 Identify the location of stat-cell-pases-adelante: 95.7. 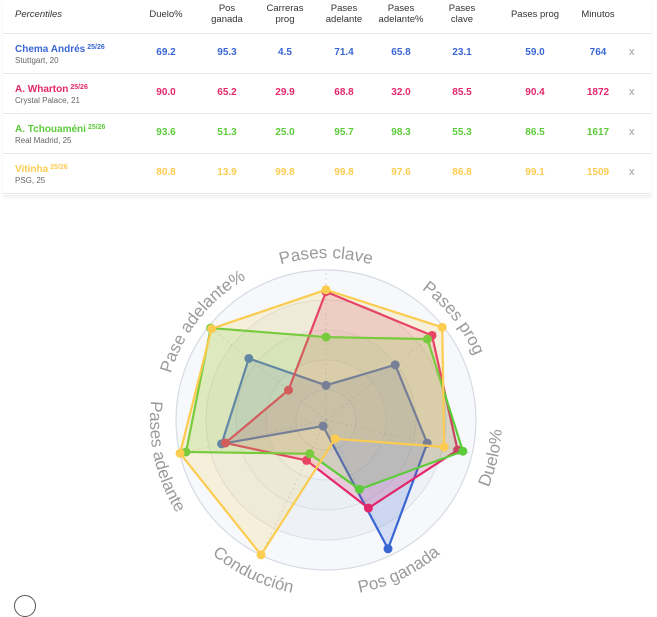
(344, 132).